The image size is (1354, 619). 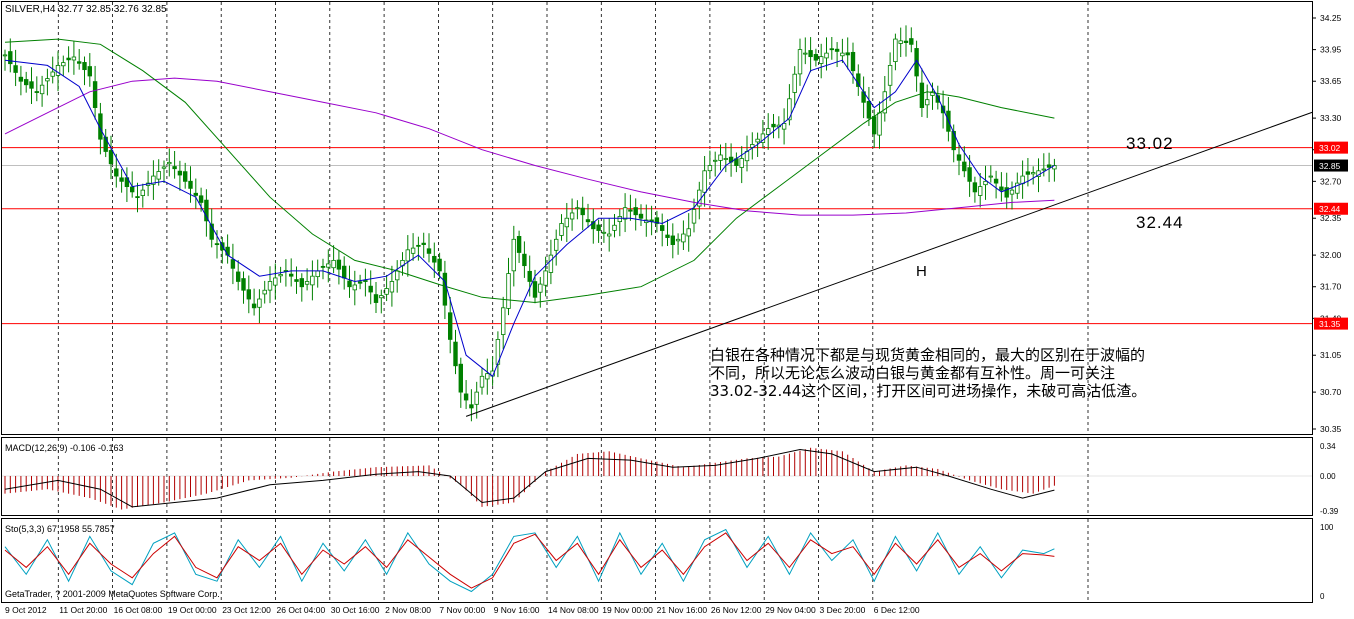 I want to click on comment-line-3: 33.02-32.44这个区间，打开区间可进场操作，未破可高沽低渣。, so click(x=928, y=391).